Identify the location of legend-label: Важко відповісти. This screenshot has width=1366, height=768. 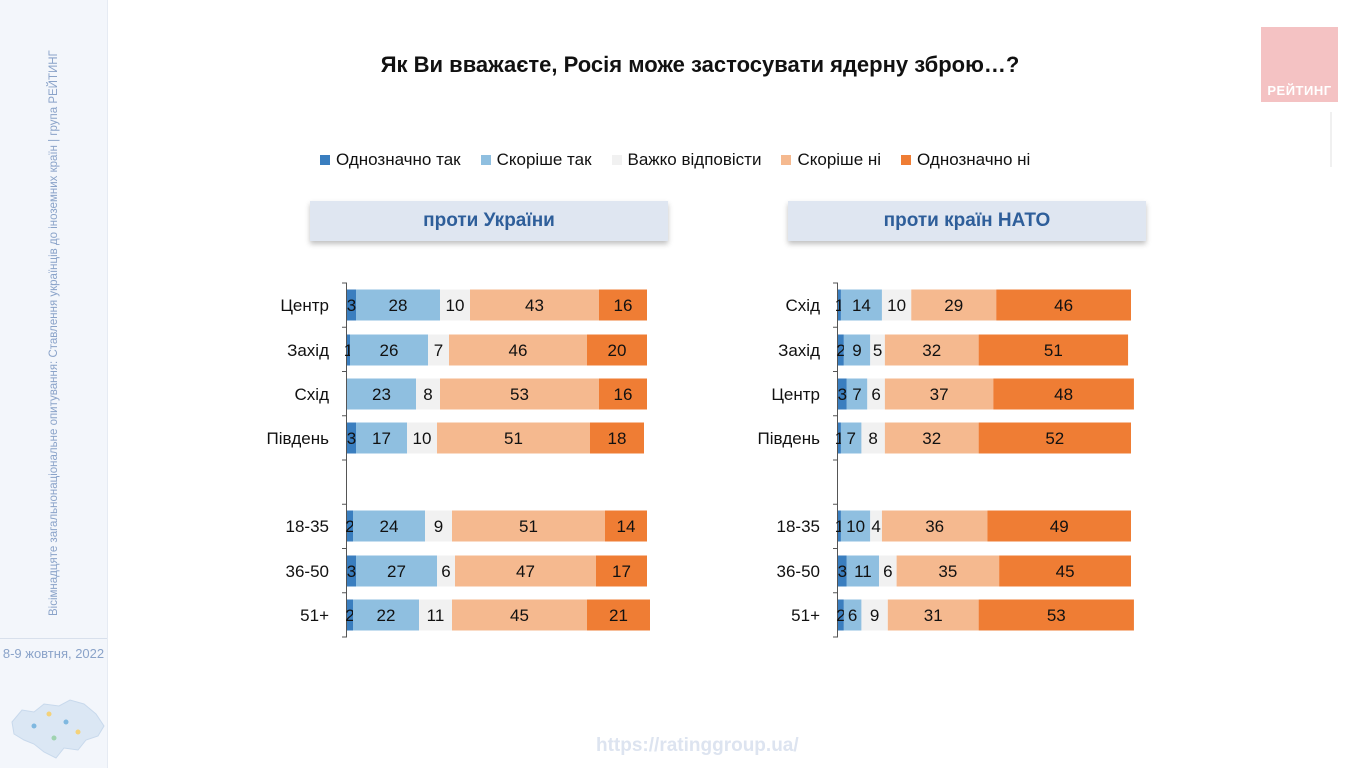
(694, 159).